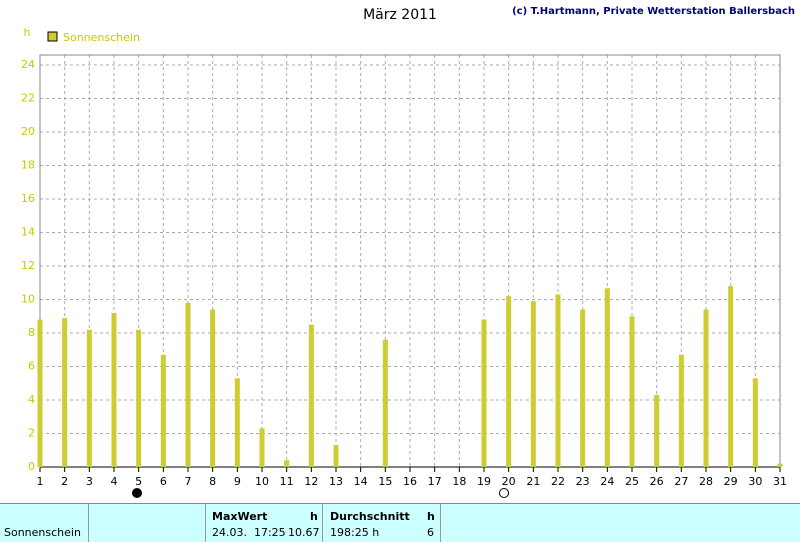 The width and height of the screenshot is (800, 542). What do you see at coordinates (304, 532) in the screenshot?
I see `cell: 10.67` at bounding box center [304, 532].